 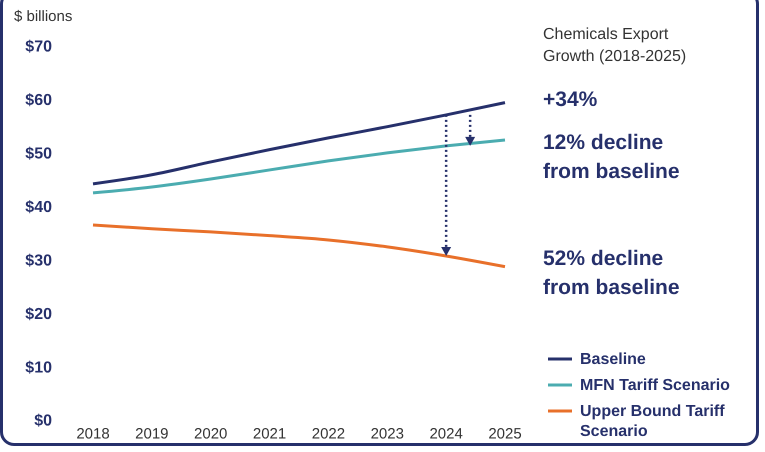 I want to click on text: 12% decline from baseline, so click(x=612, y=157).